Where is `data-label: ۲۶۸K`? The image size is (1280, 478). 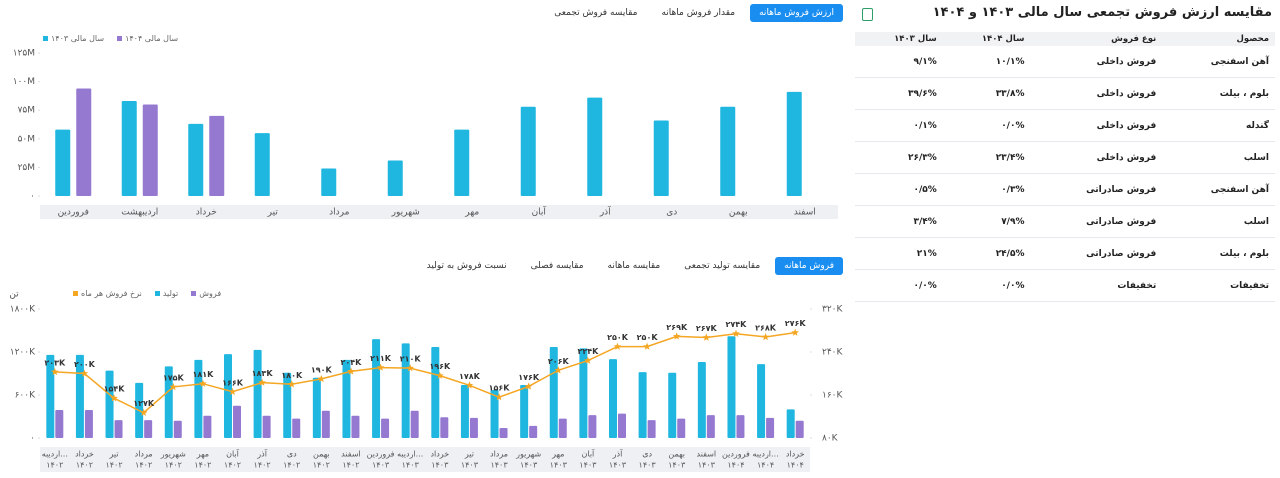 data-label: ۲۶۸K is located at coordinates (766, 327).